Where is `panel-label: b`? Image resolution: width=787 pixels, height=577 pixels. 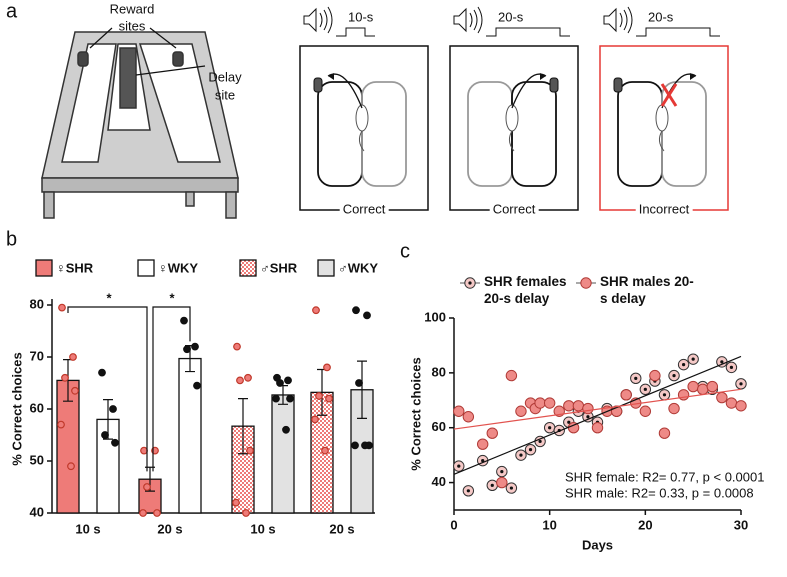 panel-label: b is located at coordinates (11, 239).